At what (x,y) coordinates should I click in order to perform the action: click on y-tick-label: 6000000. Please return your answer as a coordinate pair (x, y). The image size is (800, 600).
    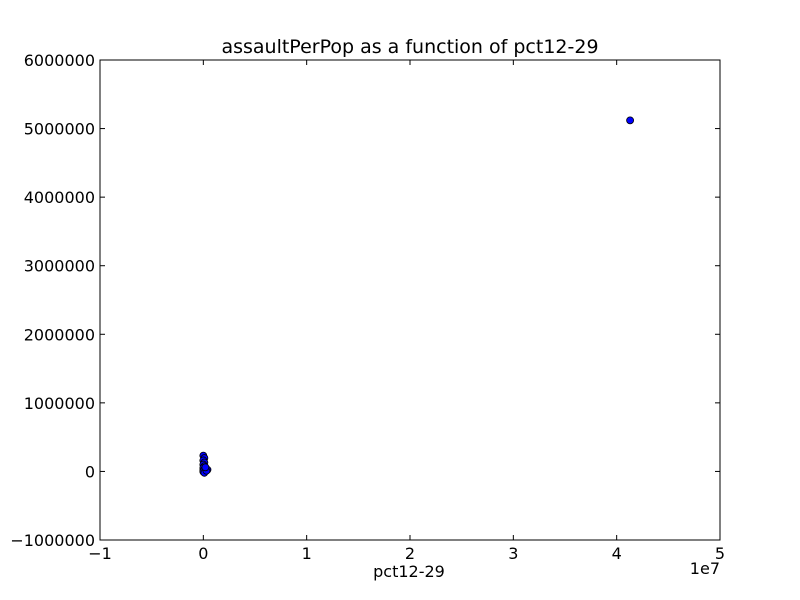
    Looking at the image, I should click on (59, 60).